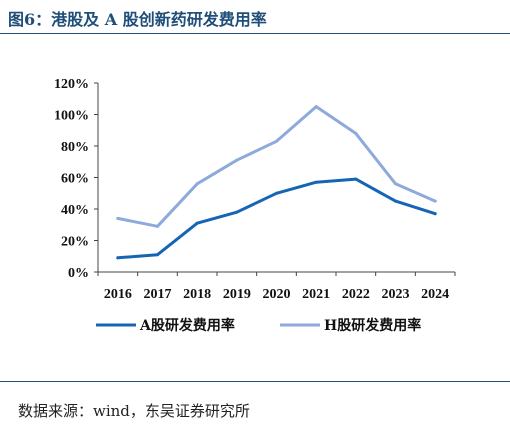 The height and width of the screenshot is (428, 510). Describe the element at coordinates (435, 294) in the screenshot. I see `x-tick-label: 2024` at that location.